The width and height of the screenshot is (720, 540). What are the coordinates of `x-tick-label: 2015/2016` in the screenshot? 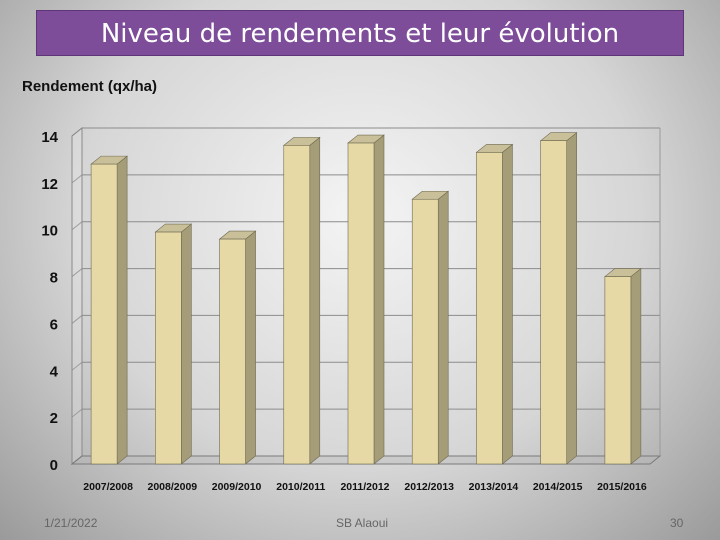 It's located at (622, 487).